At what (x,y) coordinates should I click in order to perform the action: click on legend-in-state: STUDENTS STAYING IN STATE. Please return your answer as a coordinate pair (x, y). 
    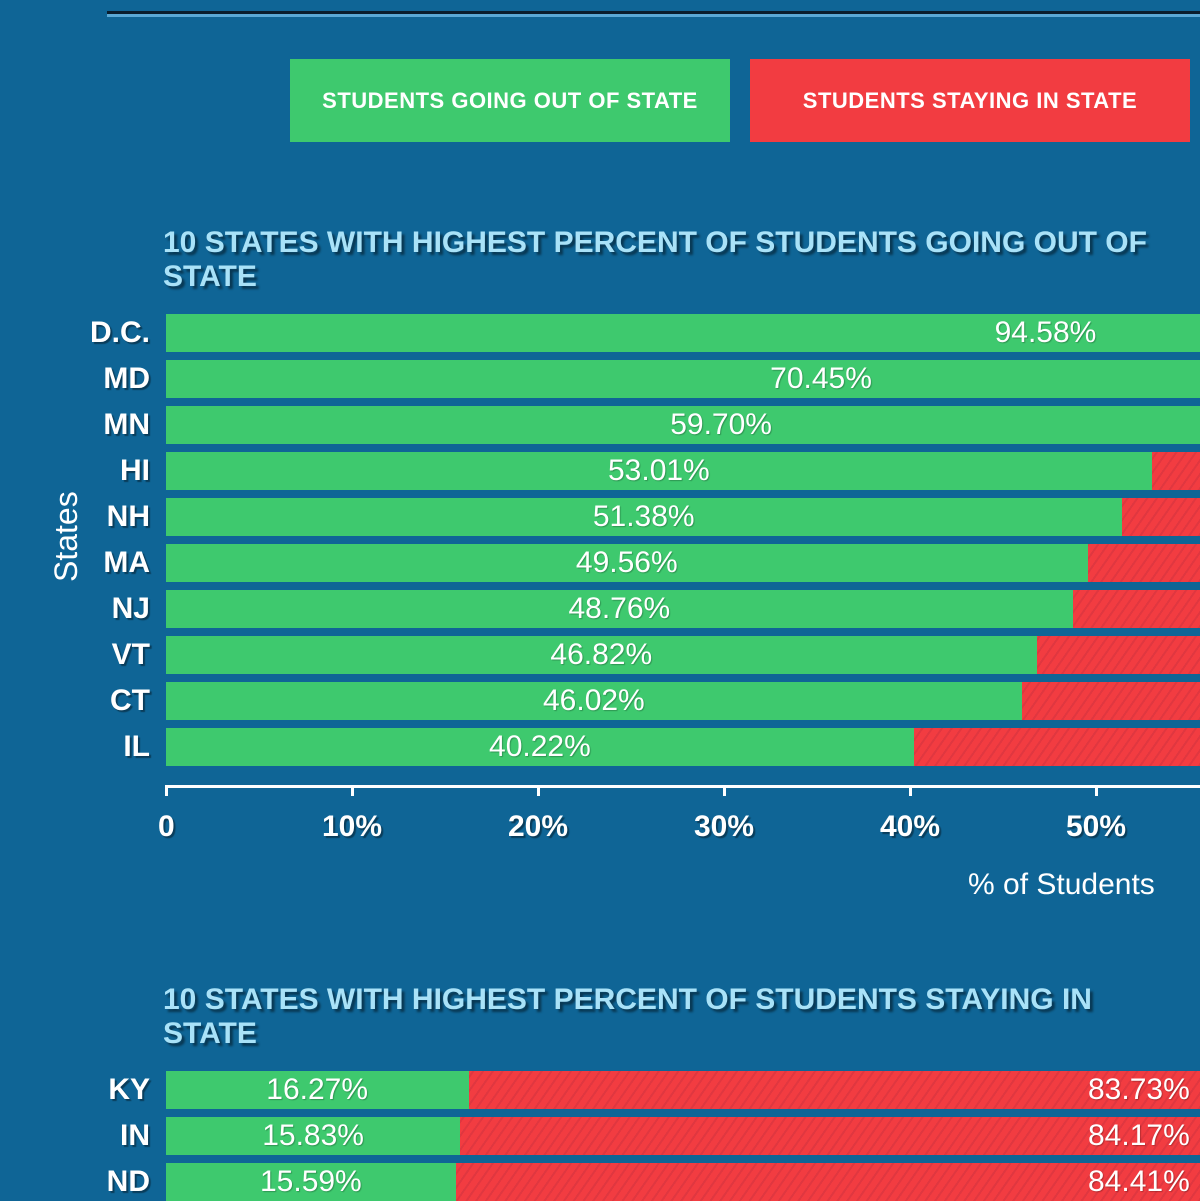
    Looking at the image, I should click on (970, 100).